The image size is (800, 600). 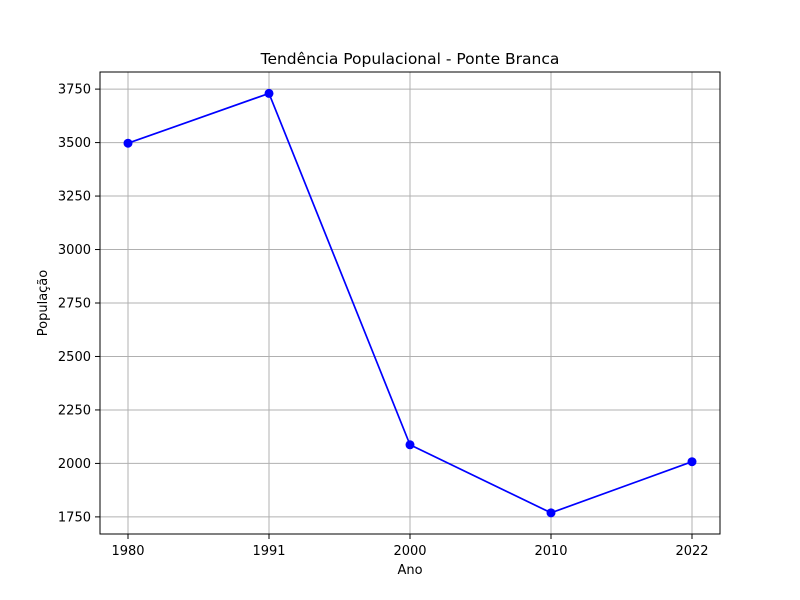 I want to click on y-tick-label: 3750, so click(x=74, y=90).